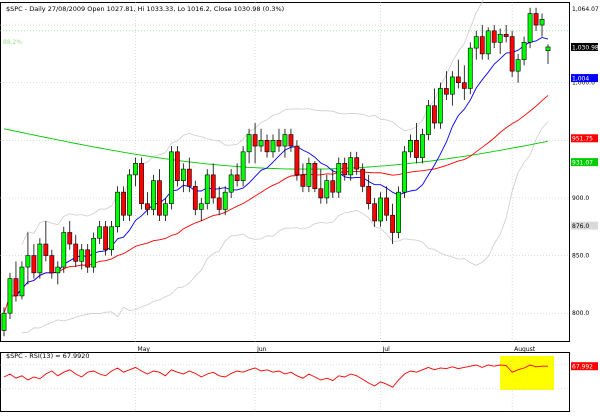  I want to click on ma-slow-line, so click(276, 149).